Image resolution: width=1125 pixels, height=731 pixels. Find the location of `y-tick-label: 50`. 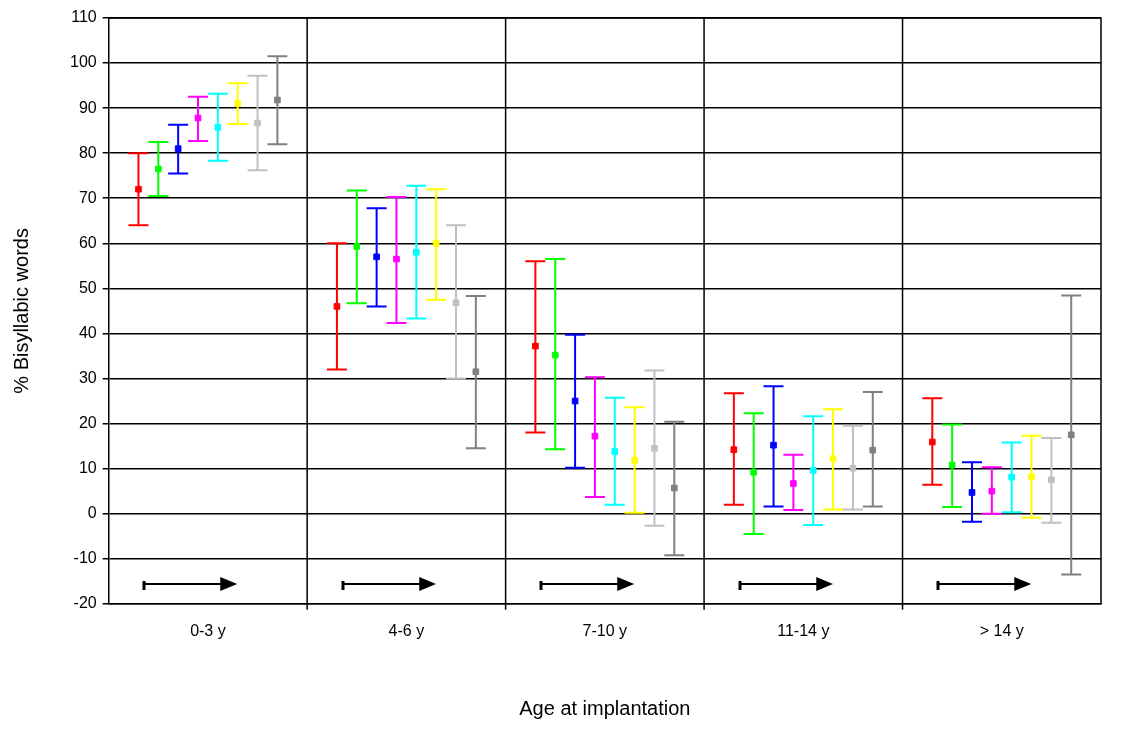

y-tick-label: 50 is located at coordinates (87, 287).